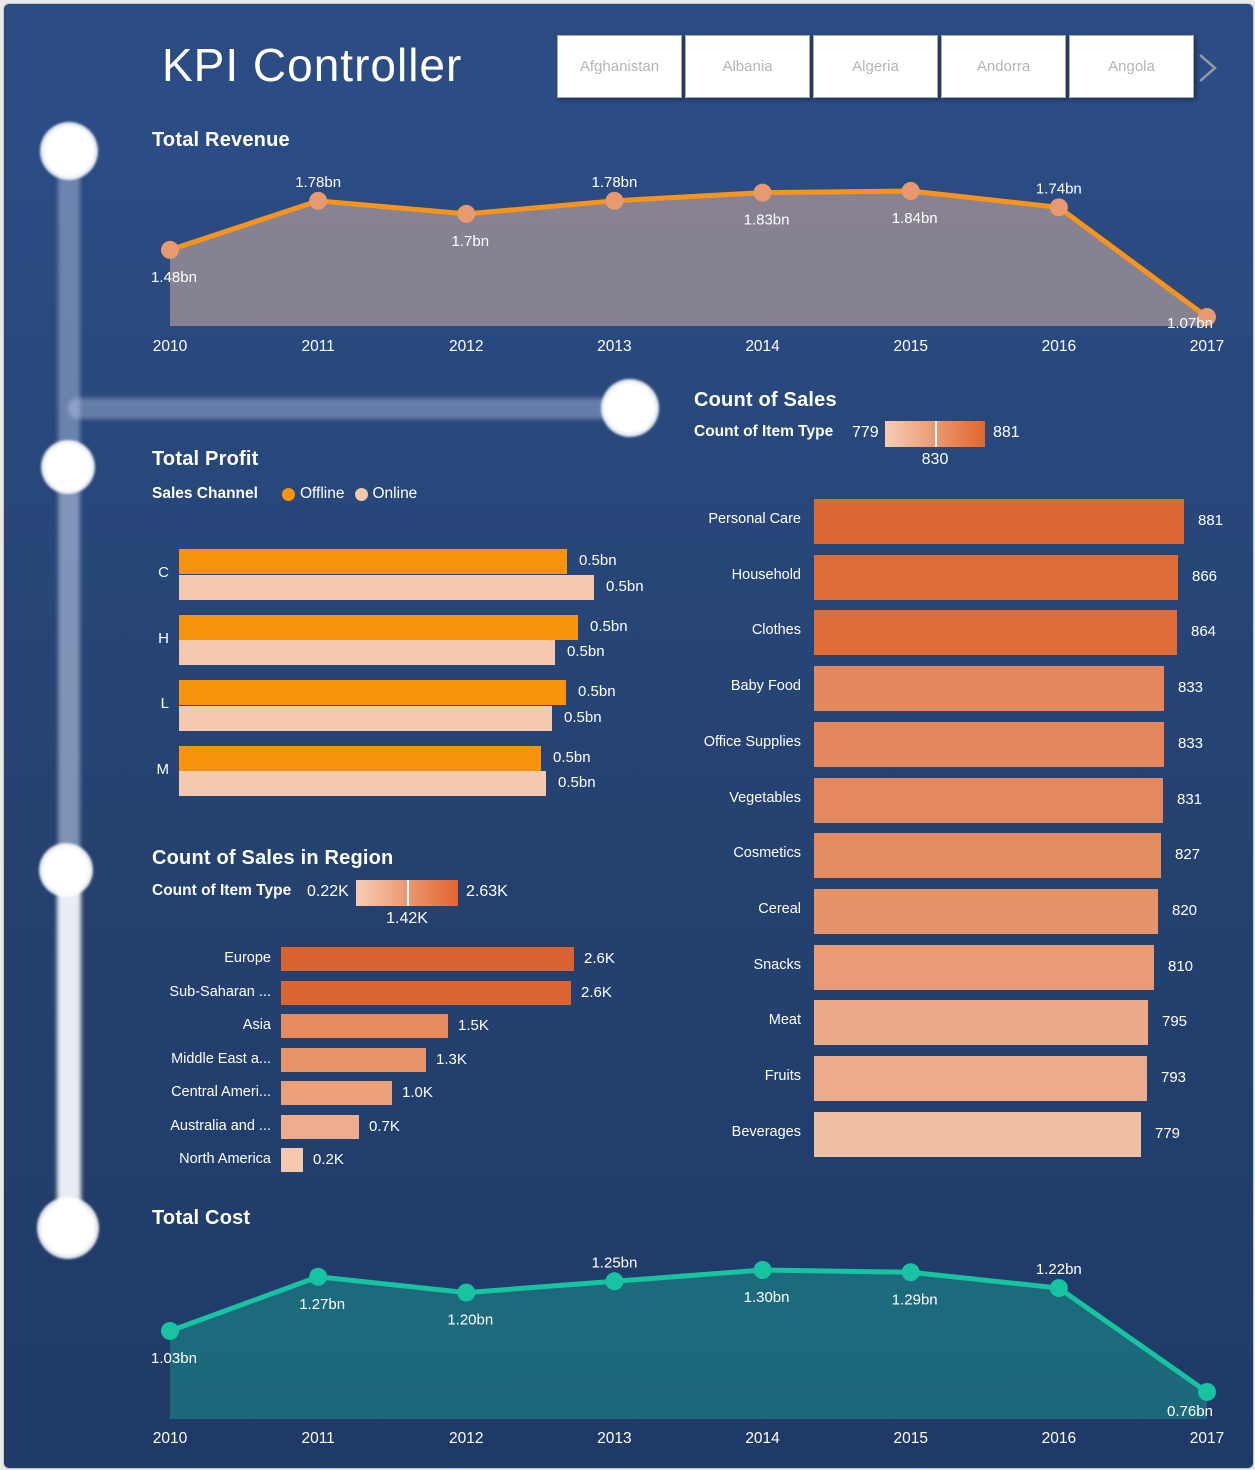 Image resolution: width=1255 pixels, height=1470 pixels. I want to click on bar-vegetables, so click(988, 800).